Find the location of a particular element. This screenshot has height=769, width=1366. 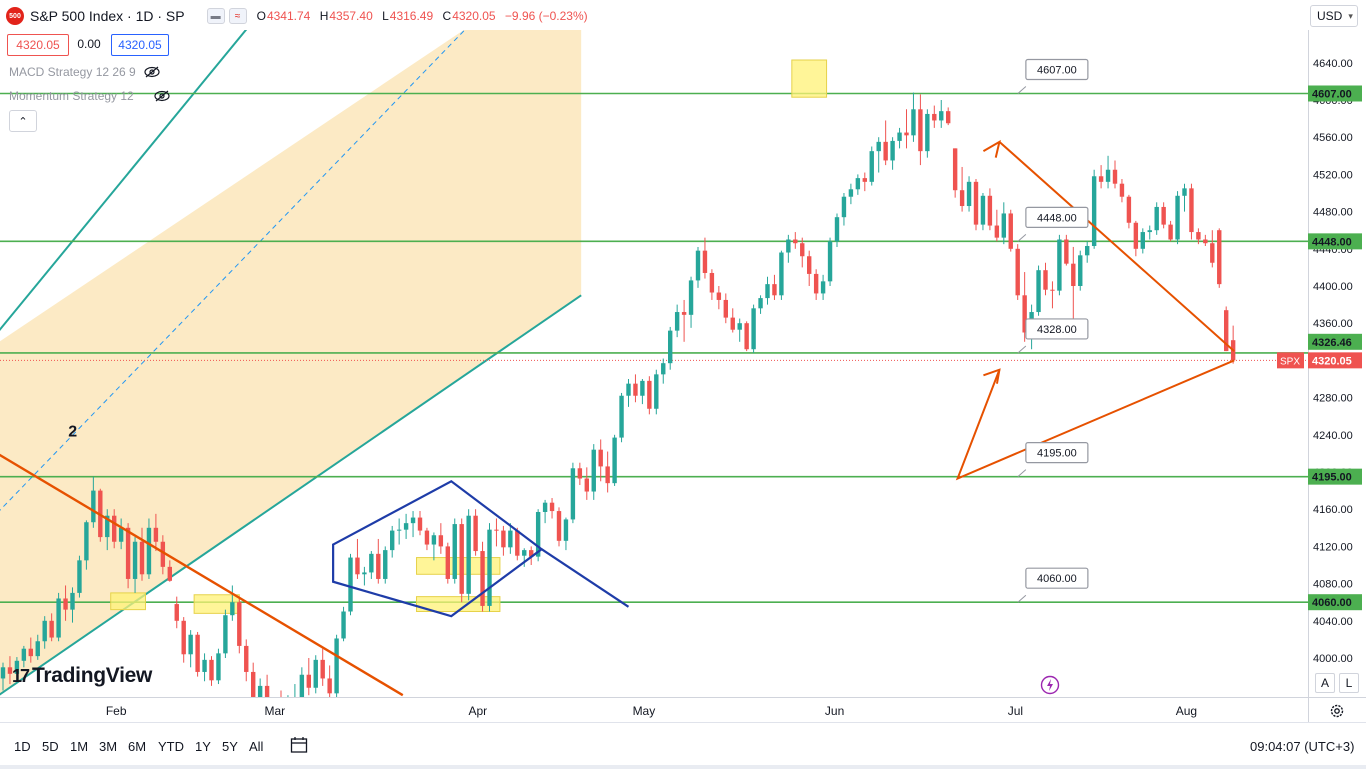

range-3m: 3M is located at coordinates (108, 746).